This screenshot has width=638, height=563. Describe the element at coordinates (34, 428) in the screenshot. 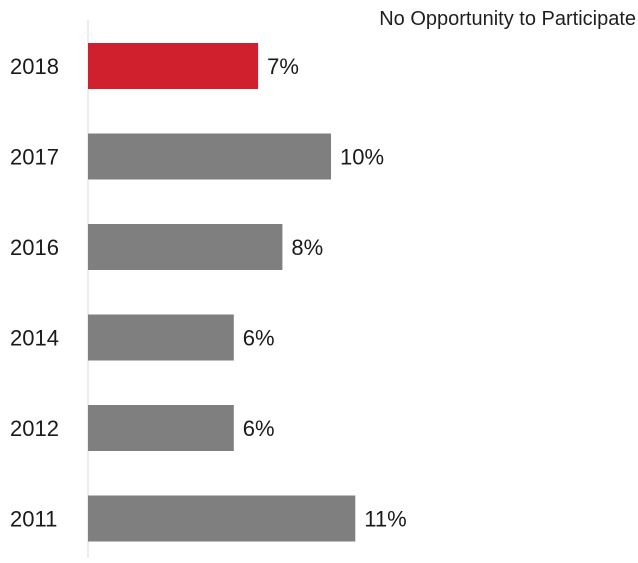

I see `category-label: 2012` at that location.